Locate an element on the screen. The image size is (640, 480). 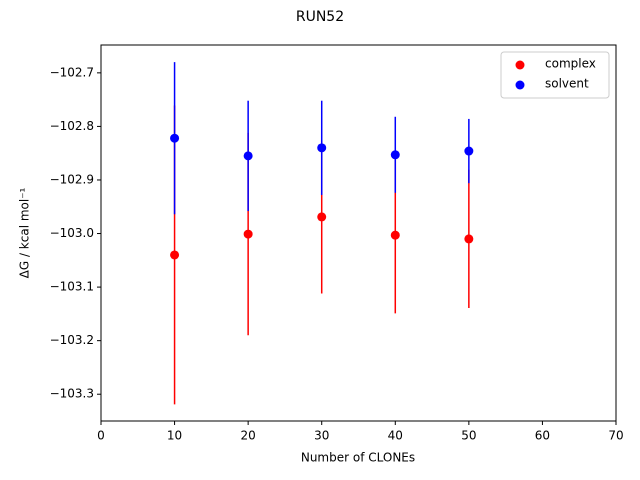
x-tick-label: 30 is located at coordinates (321, 436).